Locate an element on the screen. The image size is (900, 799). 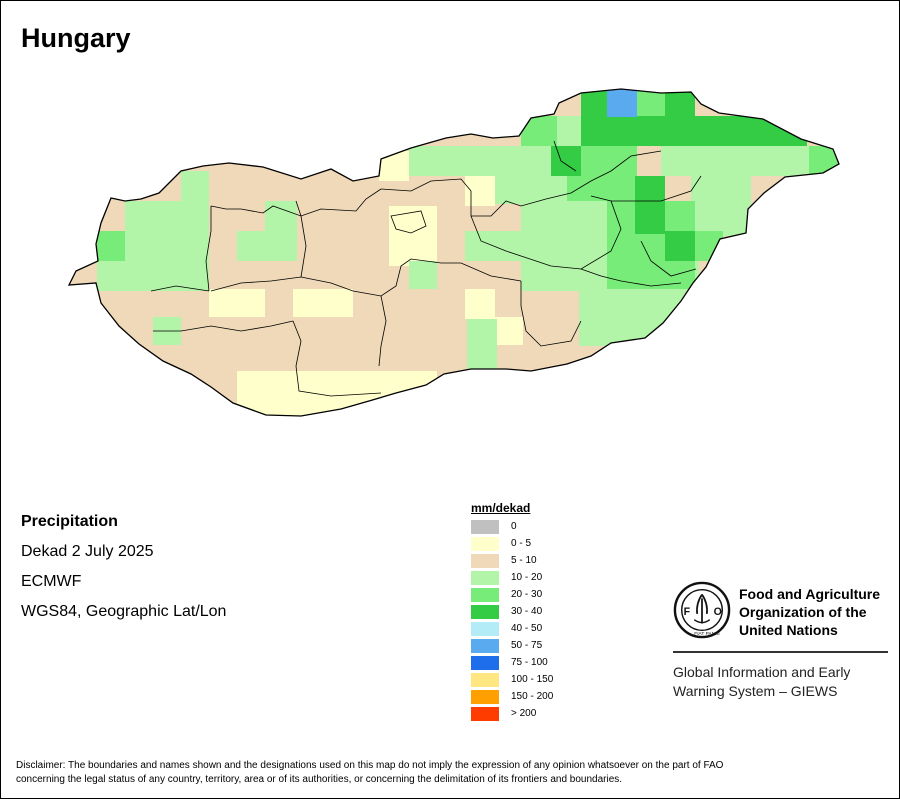
legend-item: 100 - 150 is located at coordinates (512, 679).